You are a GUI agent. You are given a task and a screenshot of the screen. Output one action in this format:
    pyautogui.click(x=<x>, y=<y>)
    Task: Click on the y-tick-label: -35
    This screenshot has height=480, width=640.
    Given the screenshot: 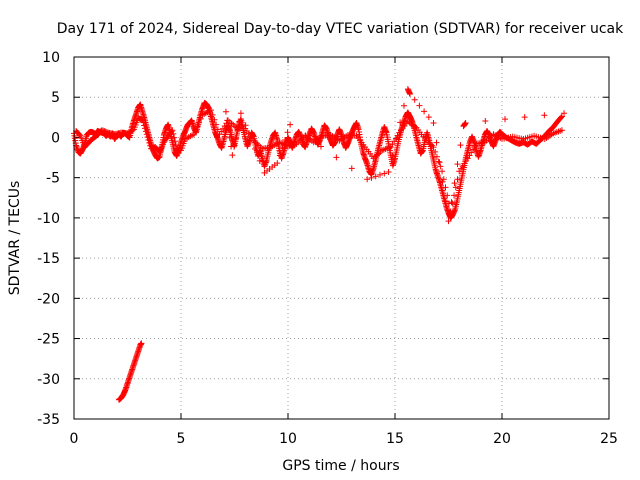 What is the action you would take?
    pyautogui.click(x=48, y=420)
    